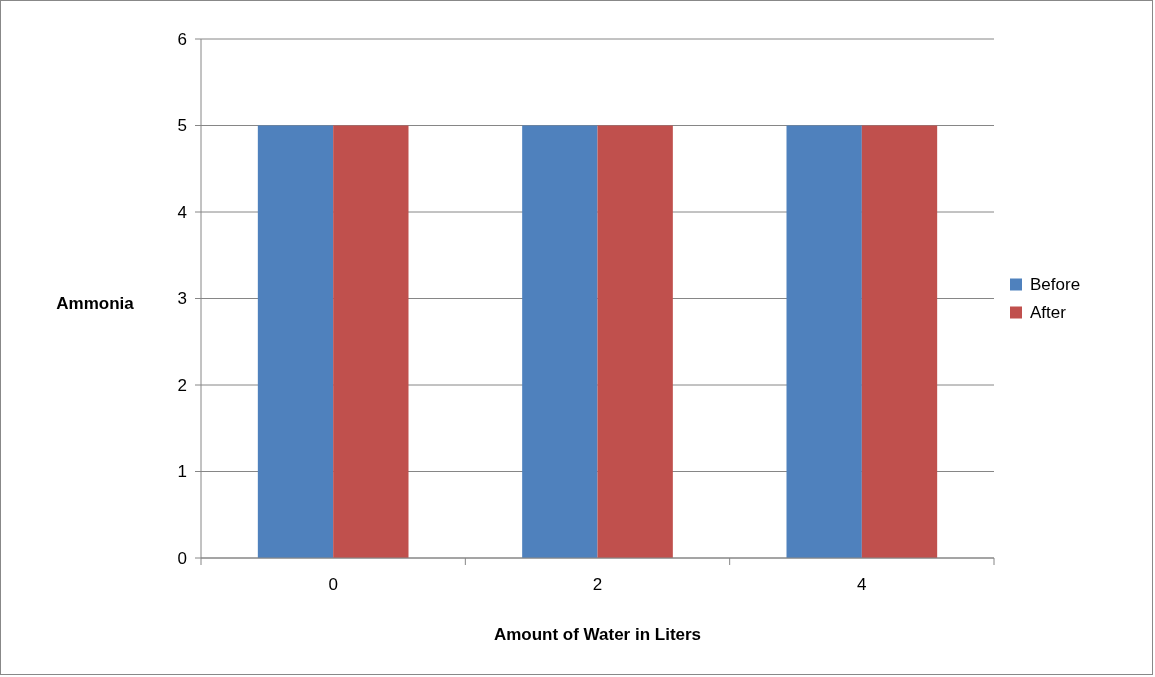 This screenshot has width=1155, height=677. Describe the element at coordinates (182, 126) in the screenshot. I see `y-tick-label: 5` at that location.